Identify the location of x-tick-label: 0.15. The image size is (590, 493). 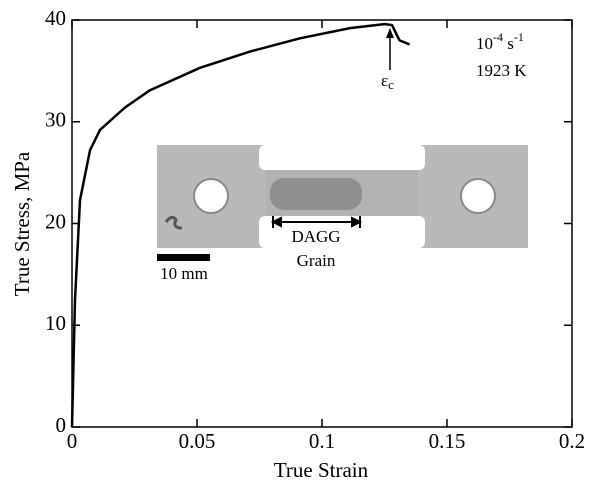
(447, 441).